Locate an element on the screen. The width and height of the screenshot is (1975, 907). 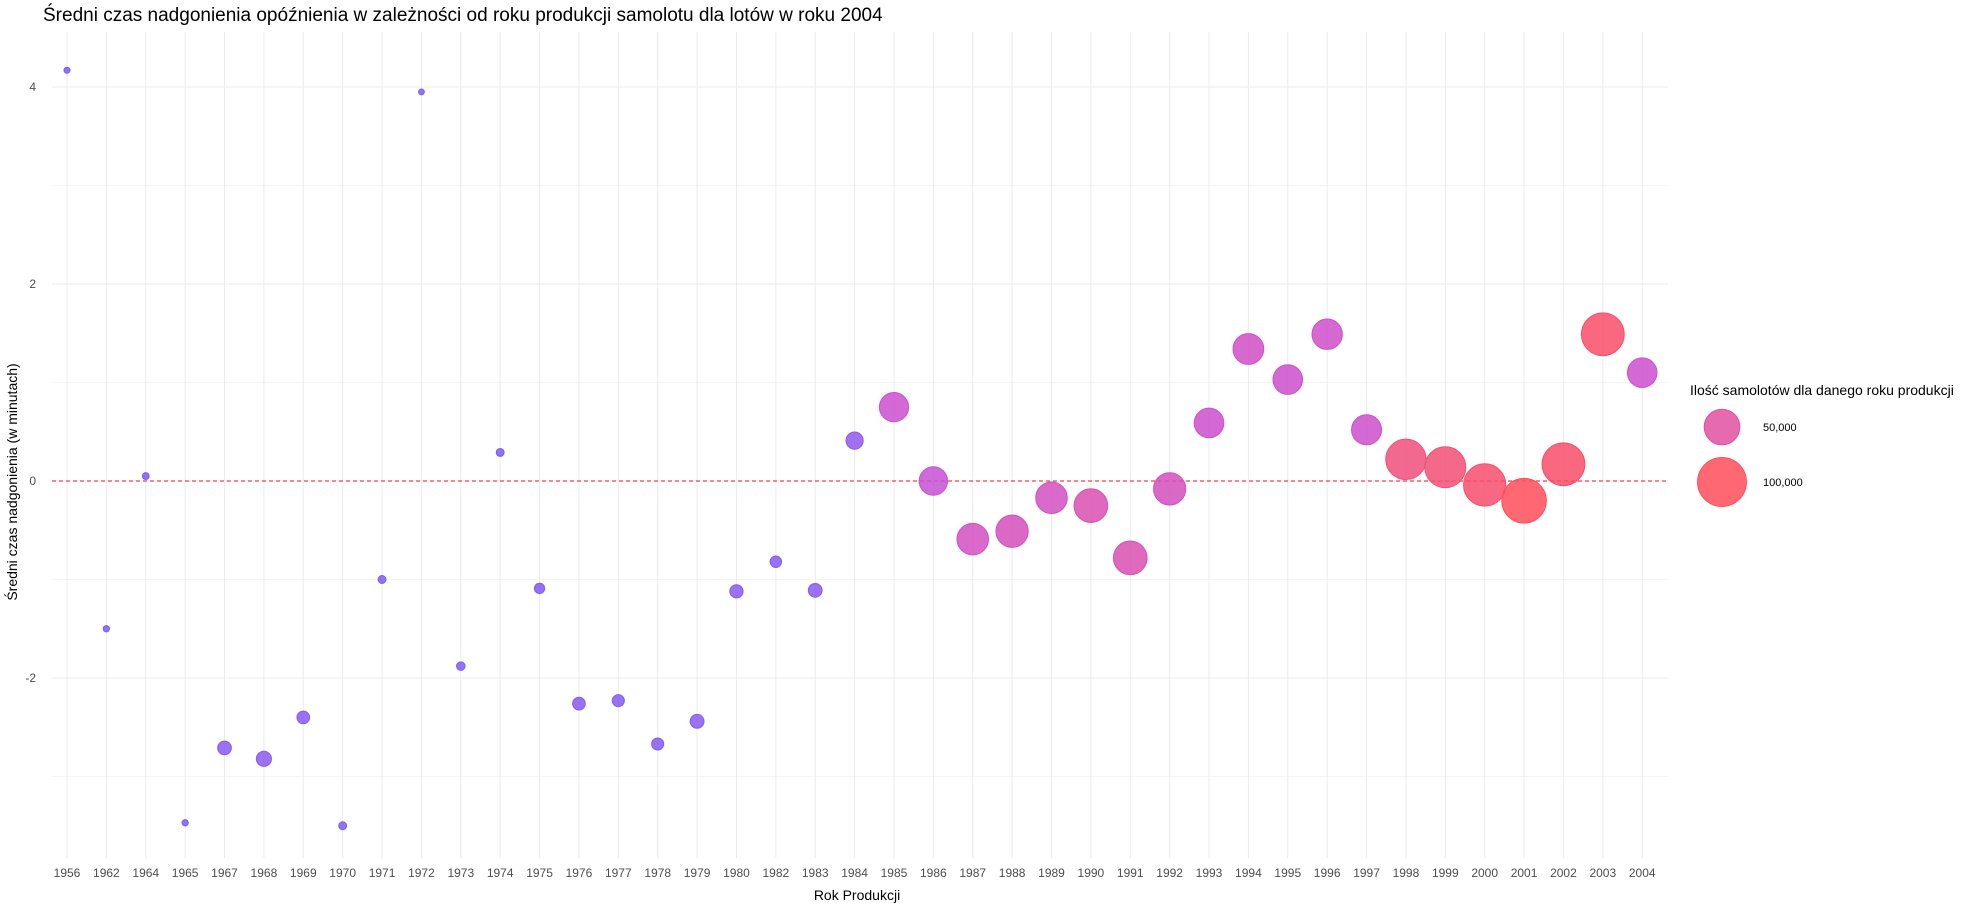
x-tick-label: 1988 is located at coordinates (1012, 873).